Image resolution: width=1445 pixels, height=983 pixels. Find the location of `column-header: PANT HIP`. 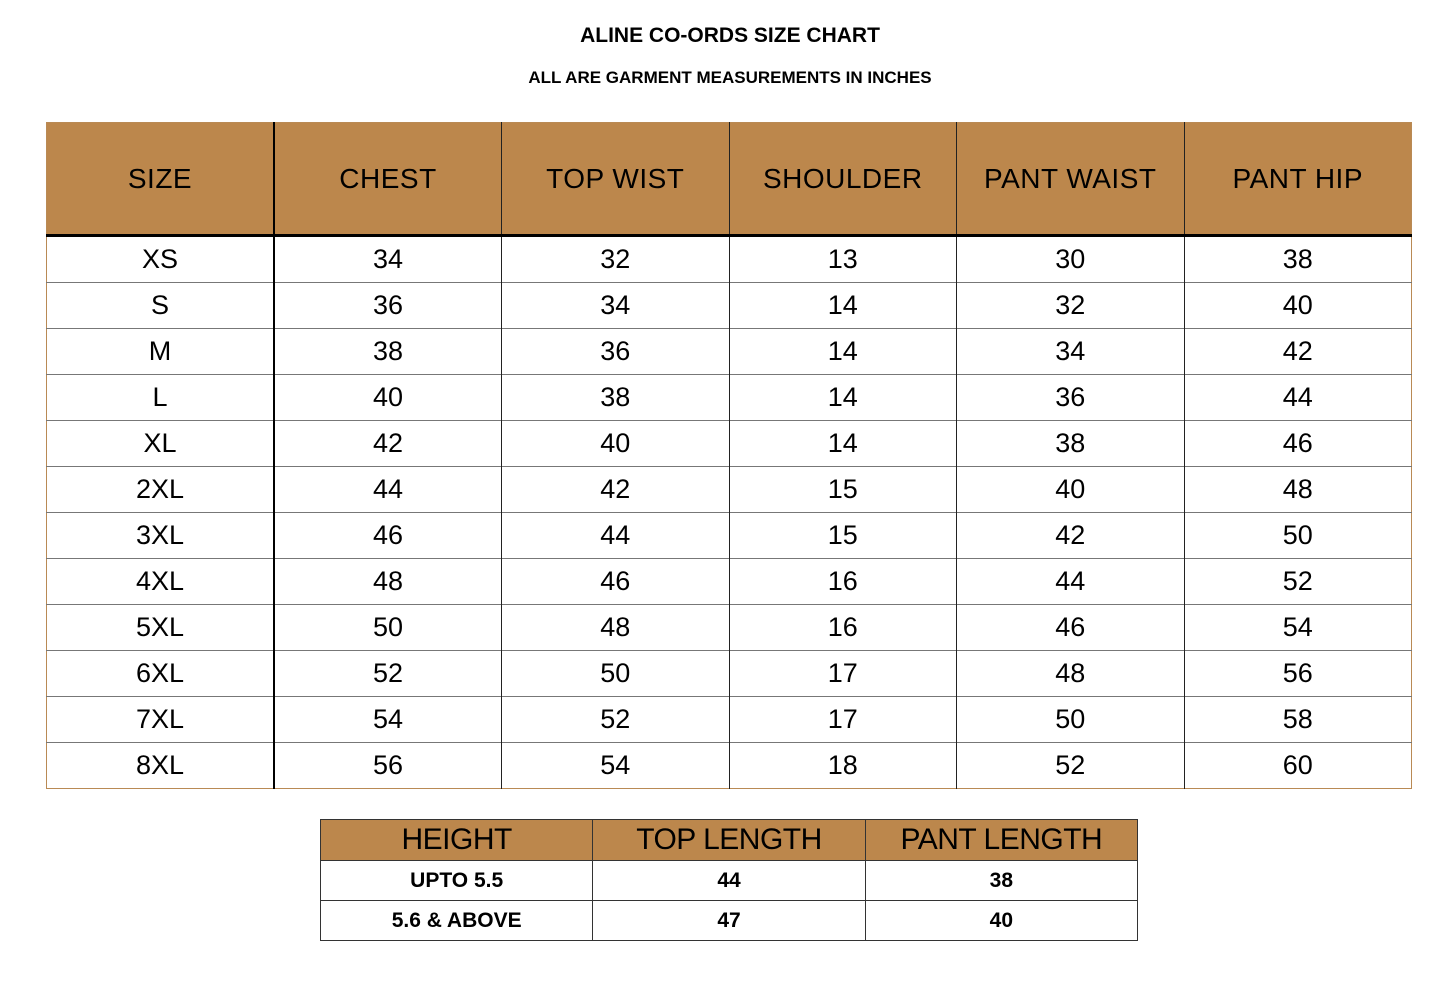

column-header: PANT HIP is located at coordinates (1297, 179).